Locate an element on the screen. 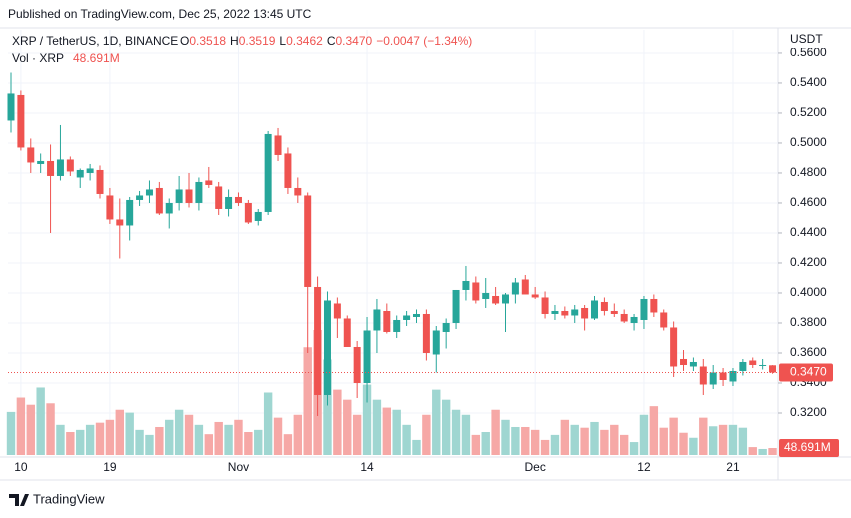 The width and height of the screenshot is (851, 518). ohlc-key: O is located at coordinates (184, 41).